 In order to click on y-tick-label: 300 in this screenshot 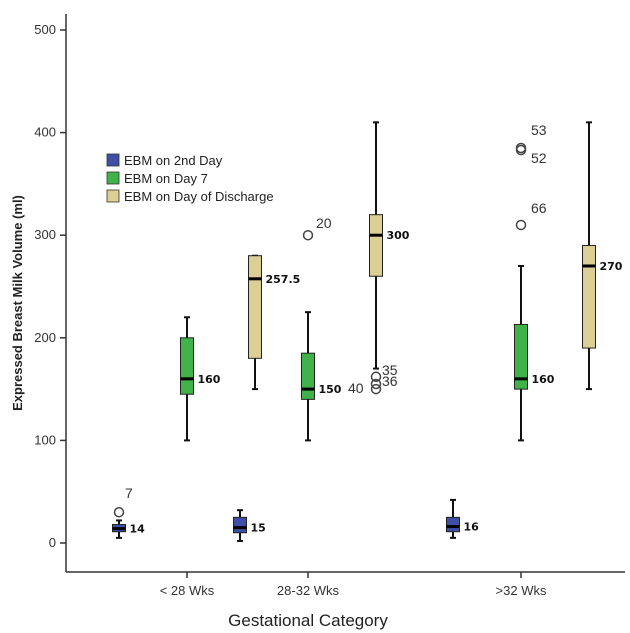, I will do `click(45, 234)`.